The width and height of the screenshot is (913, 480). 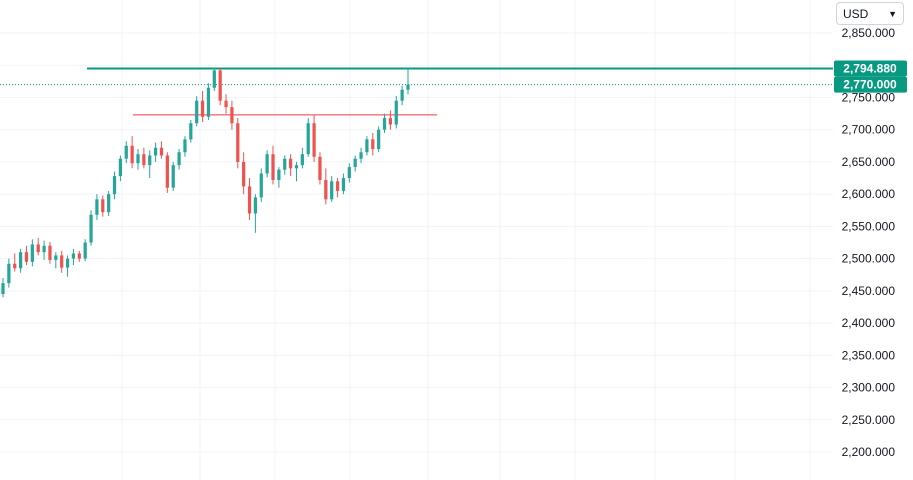 What do you see at coordinates (869, 33) in the screenshot?
I see `price-tick-label: 2,850.000` at bounding box center [869, 33].